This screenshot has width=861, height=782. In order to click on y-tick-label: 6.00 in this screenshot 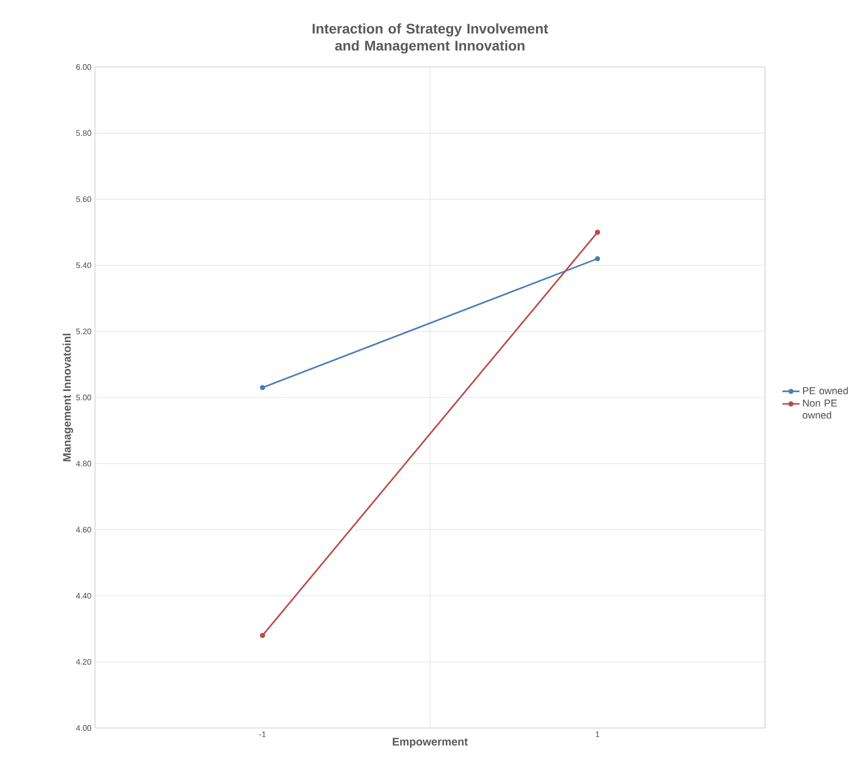, I will do `click(84, 67)`.